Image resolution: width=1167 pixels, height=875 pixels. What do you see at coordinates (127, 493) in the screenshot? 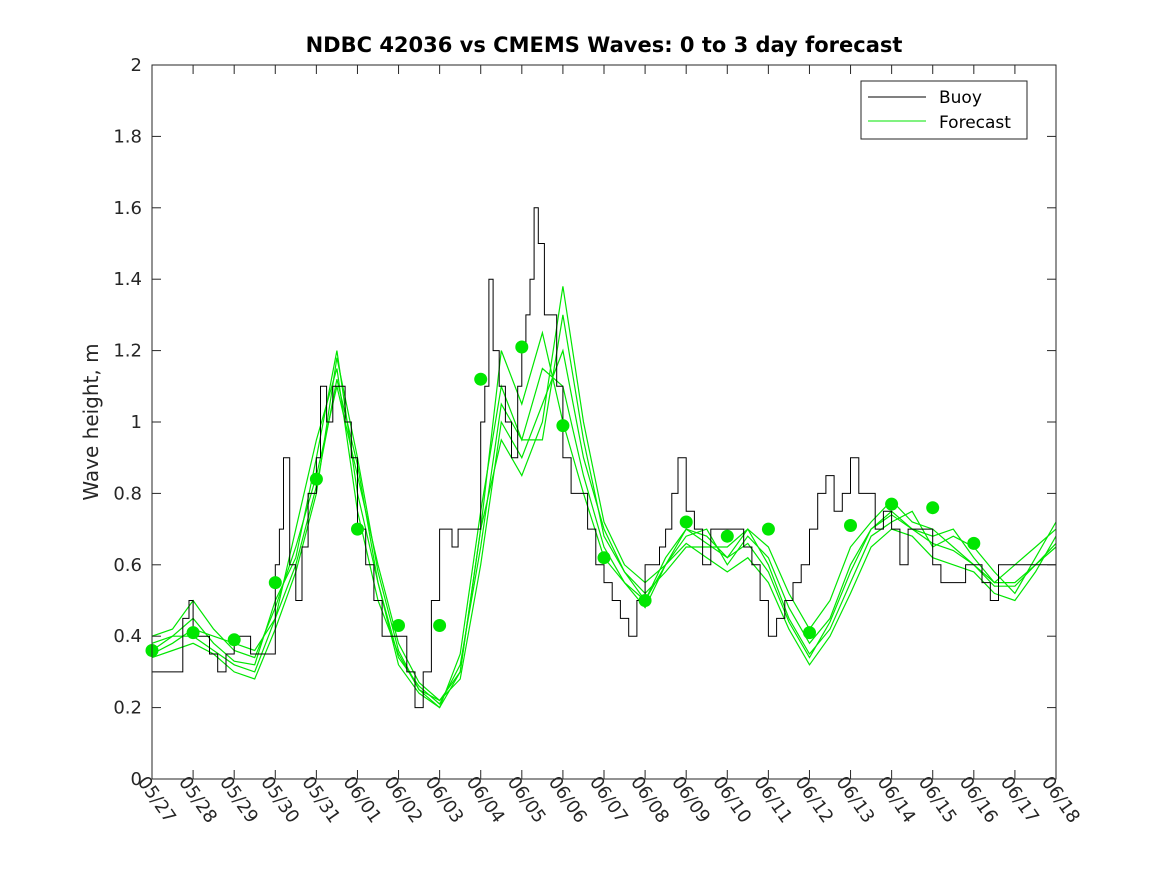
I see `y-tick-label: 0.8` at bounding box center [127, 493].